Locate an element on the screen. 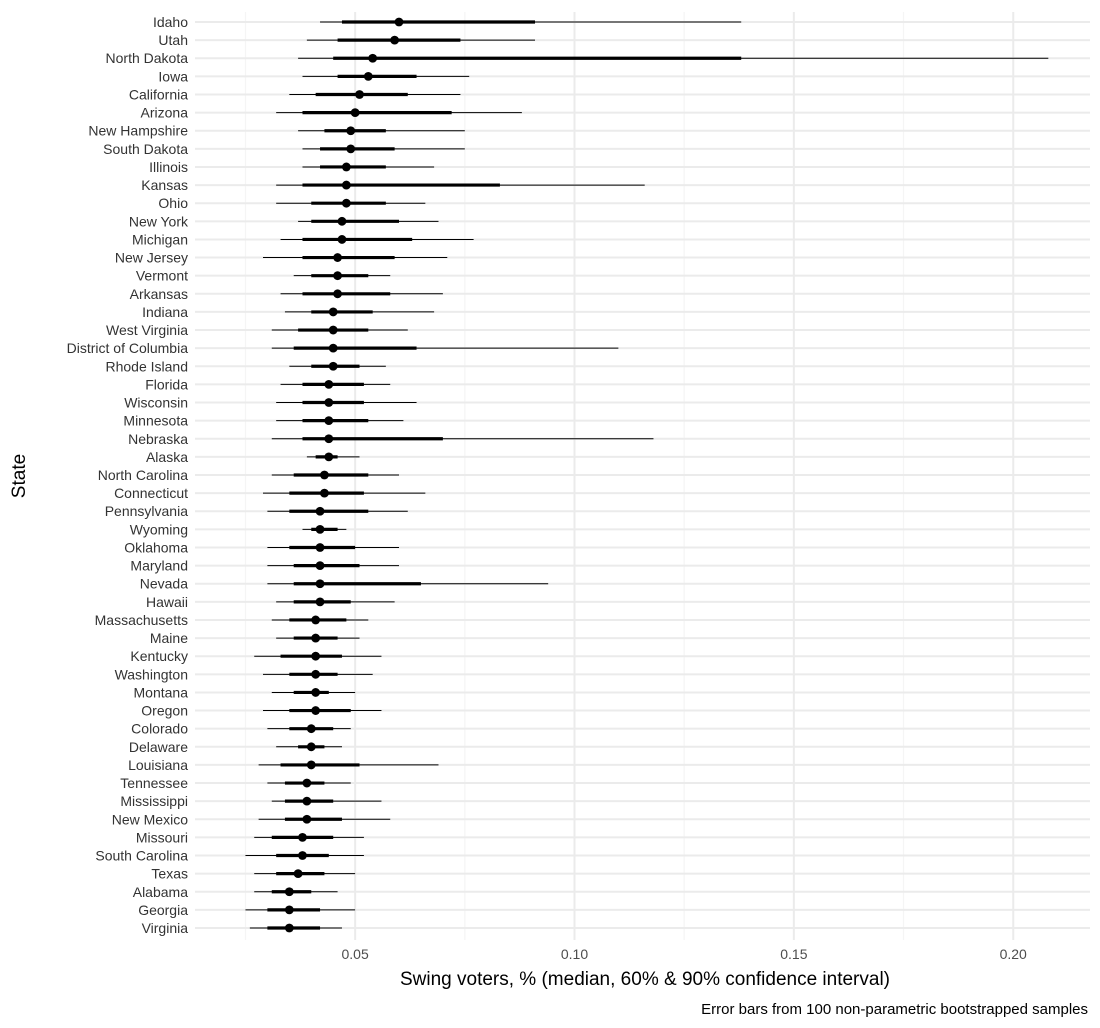 The image size is (1100, 1028). y-tick-label: Virginia is located at coordinates (165, 928).